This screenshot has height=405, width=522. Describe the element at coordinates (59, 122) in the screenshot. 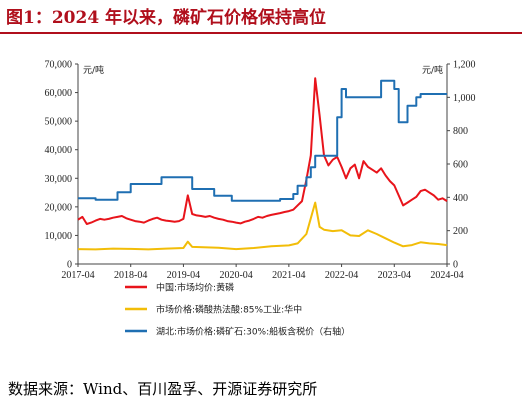

I see `left-tick-label: 50,000` at that location.